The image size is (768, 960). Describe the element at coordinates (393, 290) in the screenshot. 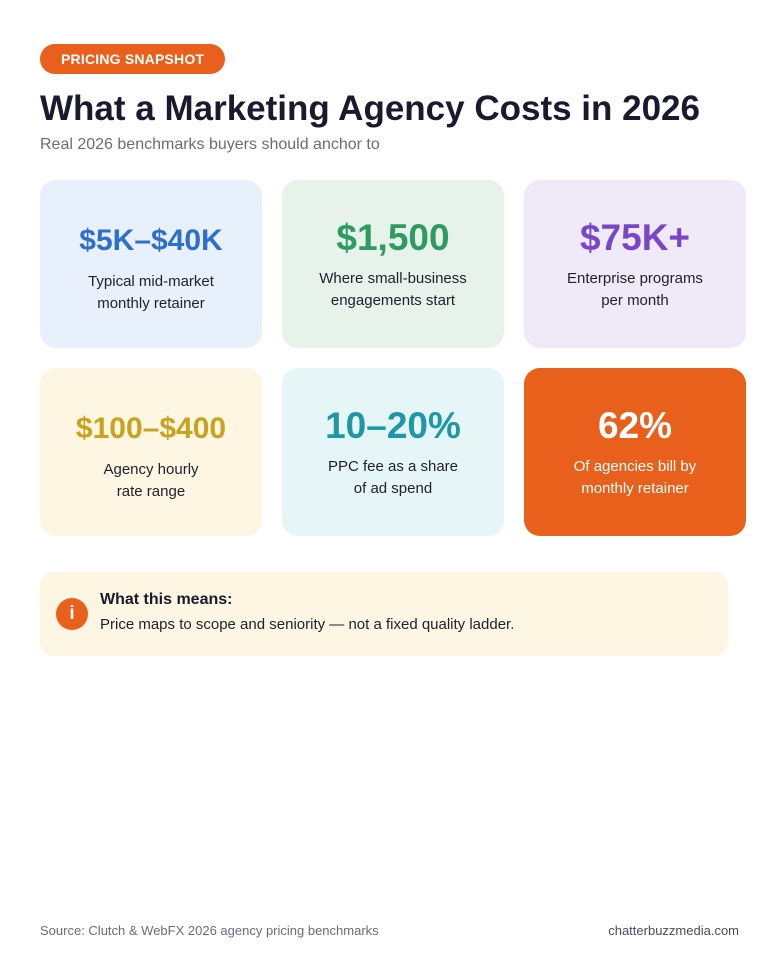

I see `stat-label: Where small-business engagements start` at that location.